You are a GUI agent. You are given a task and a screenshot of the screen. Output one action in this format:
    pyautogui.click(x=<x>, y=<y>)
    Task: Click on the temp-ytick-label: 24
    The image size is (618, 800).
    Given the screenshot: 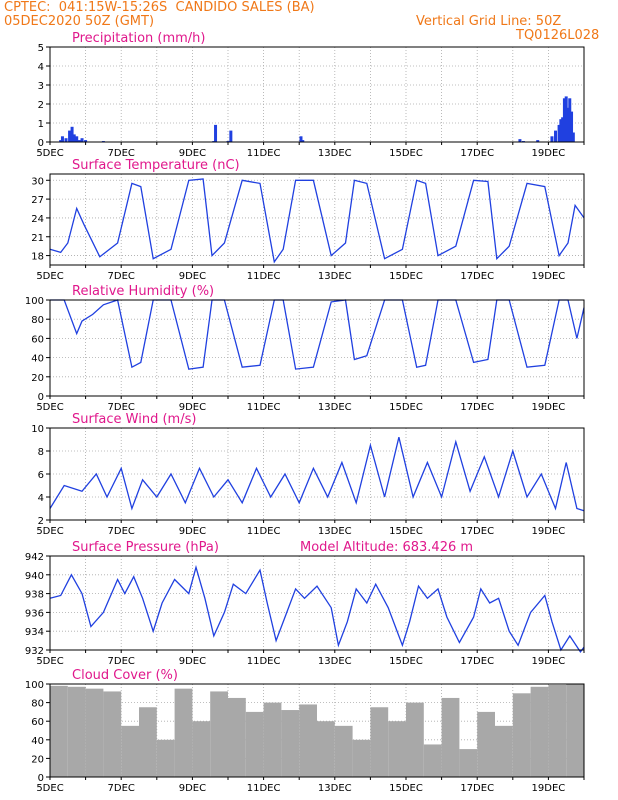 What is the action you would take?
    pyautogui.click(x=37, y=219)
    